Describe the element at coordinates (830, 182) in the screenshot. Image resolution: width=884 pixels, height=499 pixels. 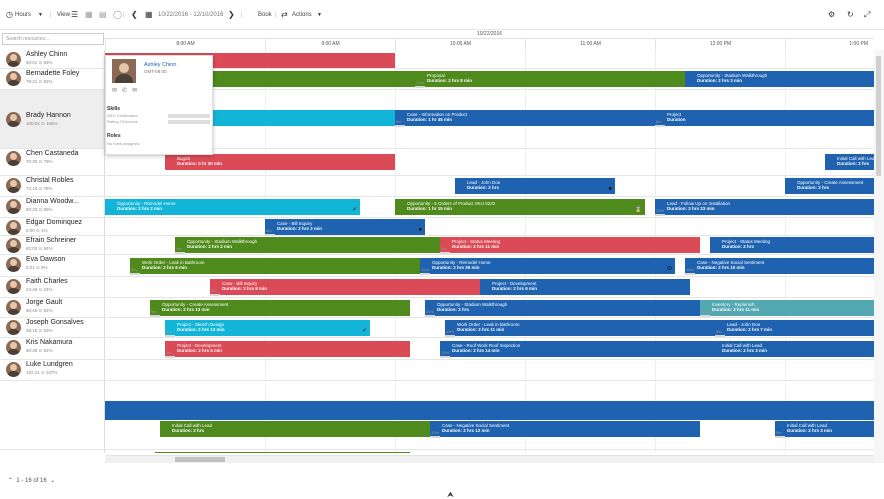
I see `booking-title: Opportunity - Create Assessment` at that location.